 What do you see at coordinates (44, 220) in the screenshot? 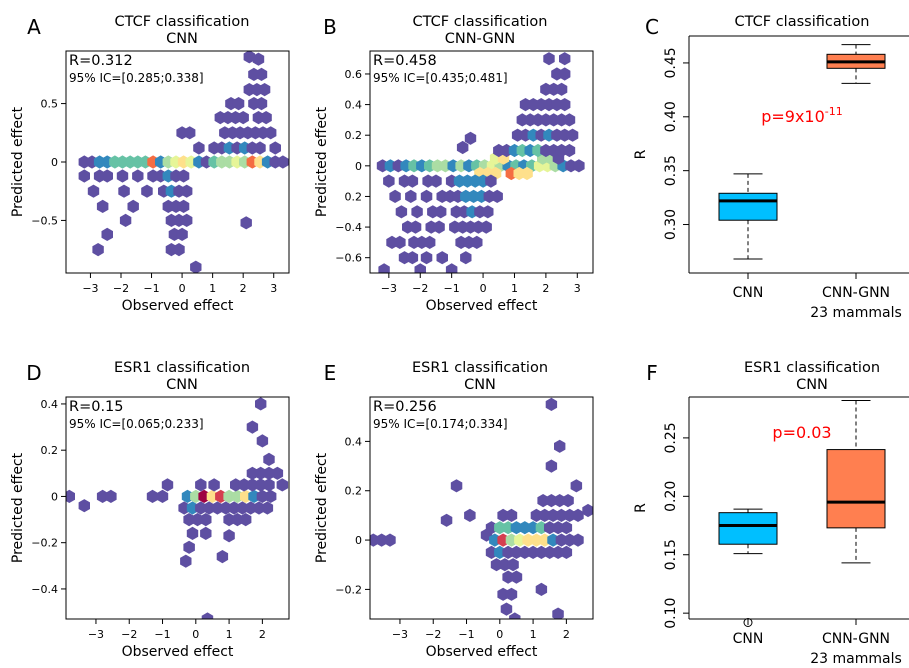
I see `y-tick-label: −0.5` at bounding box center [44, 220].